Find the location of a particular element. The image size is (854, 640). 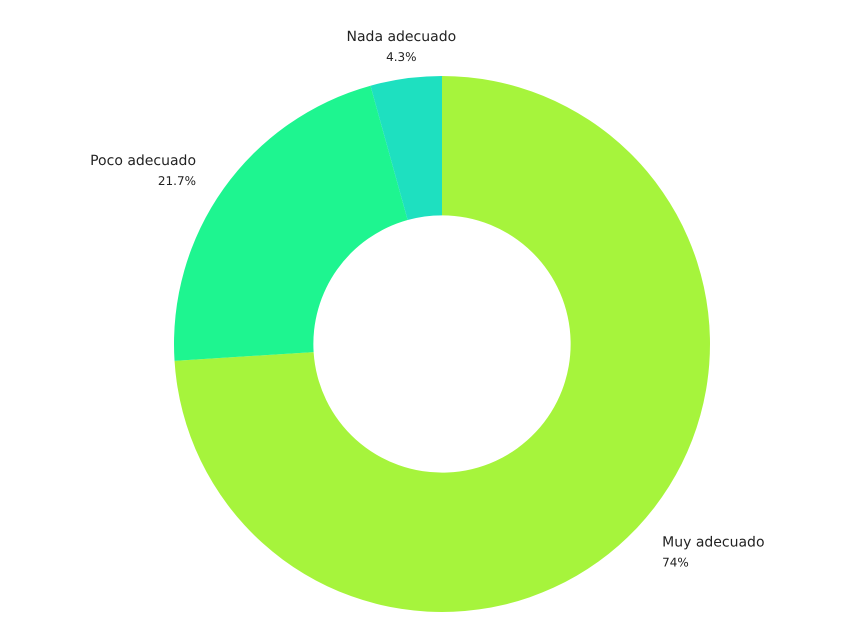

donut-slice is located at coordinates (406, 148).